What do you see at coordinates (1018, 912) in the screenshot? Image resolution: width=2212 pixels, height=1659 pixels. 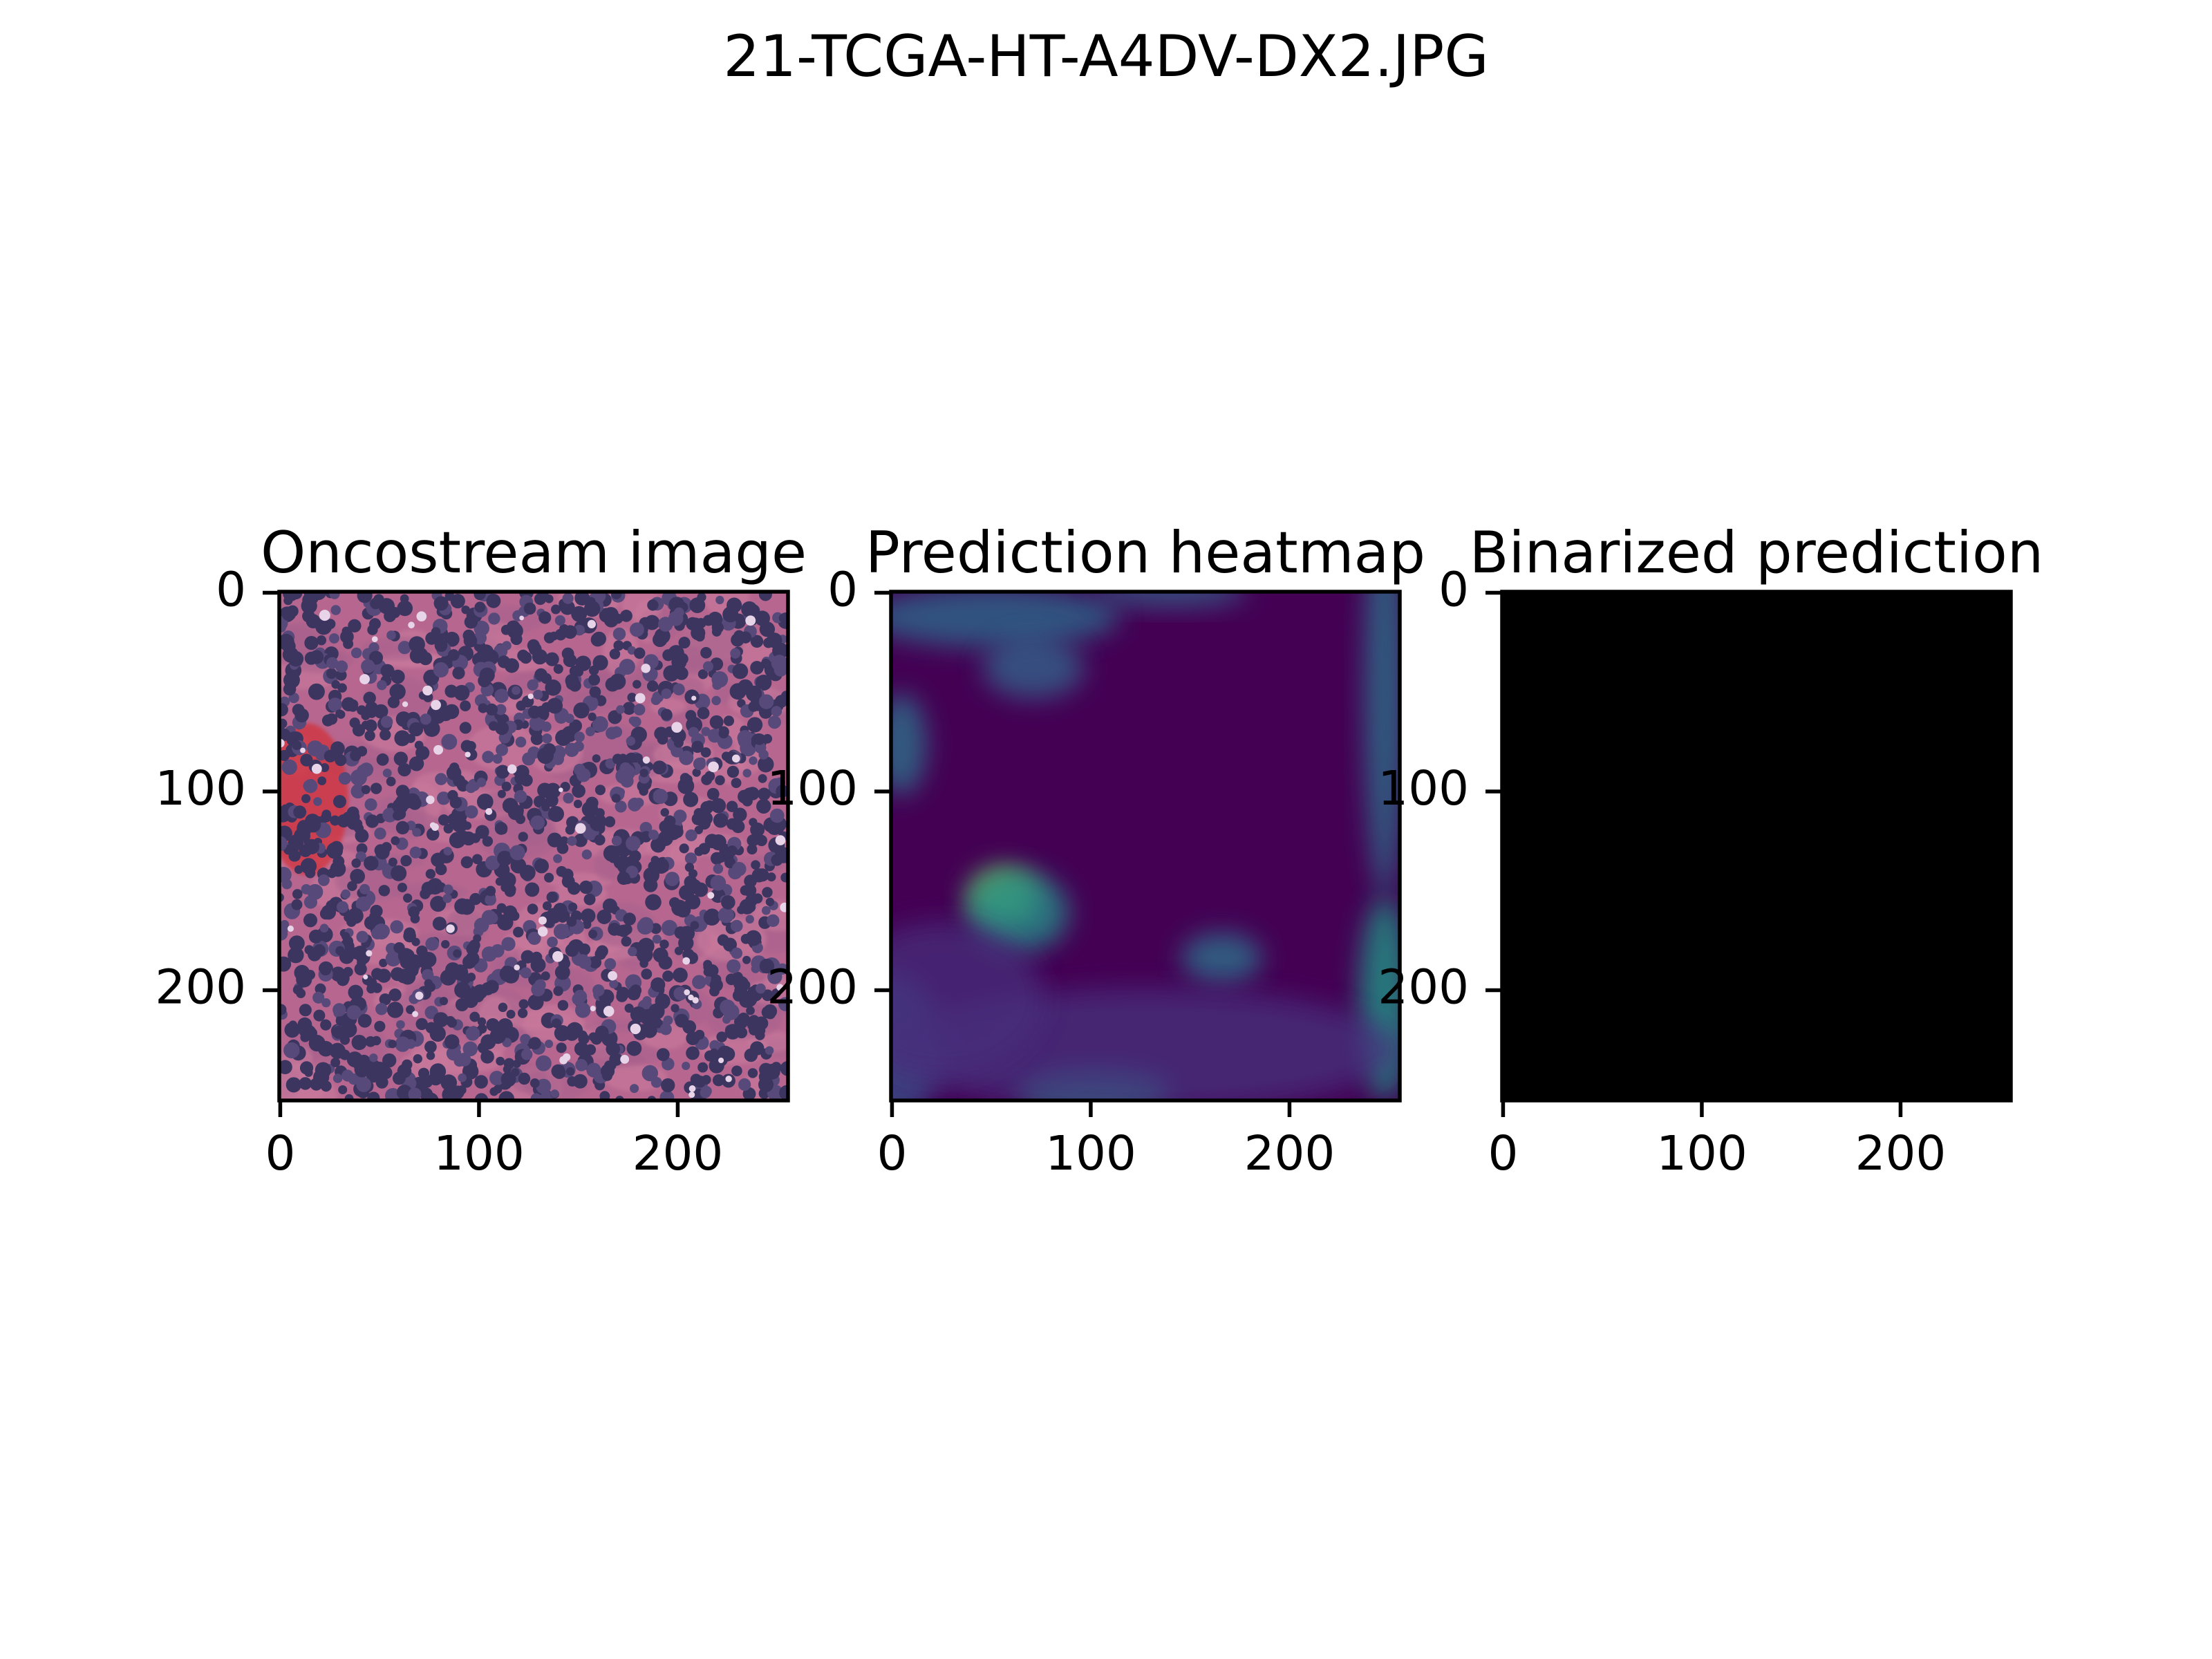 I see `heat-blob` at bounding box center [1018, 912].